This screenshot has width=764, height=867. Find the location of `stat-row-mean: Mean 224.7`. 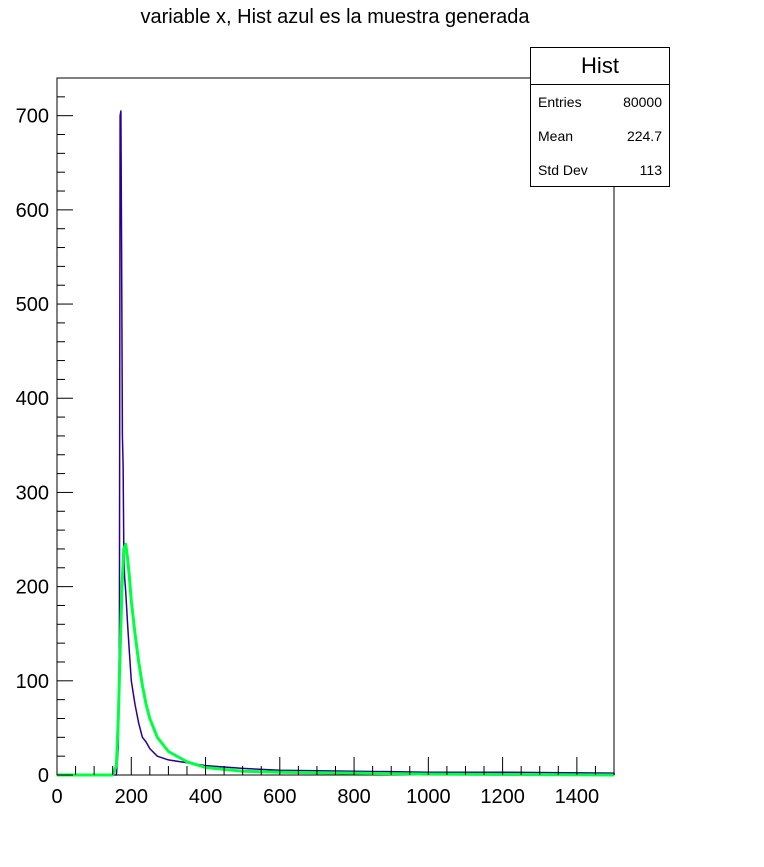

stat-row-mean: Mean 224.7 is located at coordinates (600, 136).